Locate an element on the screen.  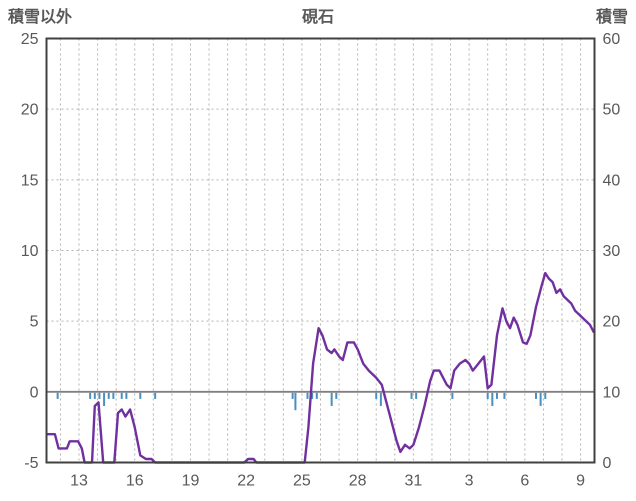
x-tick-label: 19 is located at coordinates (191, 481).